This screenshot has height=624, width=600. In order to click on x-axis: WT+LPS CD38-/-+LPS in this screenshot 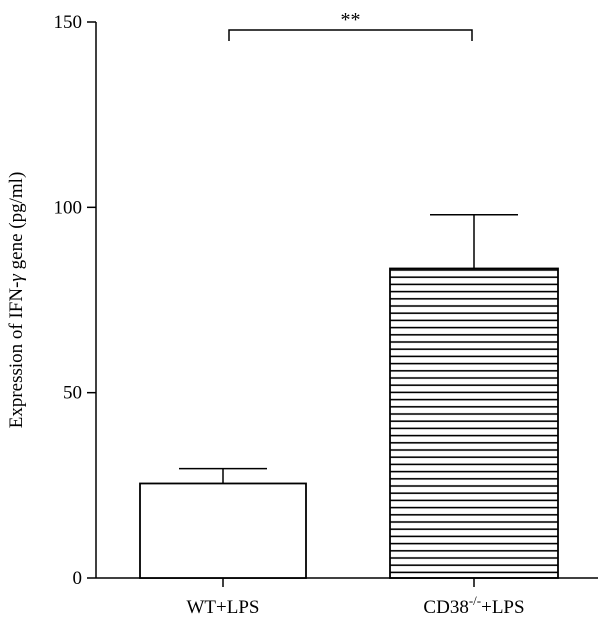, I will do `click(347, 597)`.